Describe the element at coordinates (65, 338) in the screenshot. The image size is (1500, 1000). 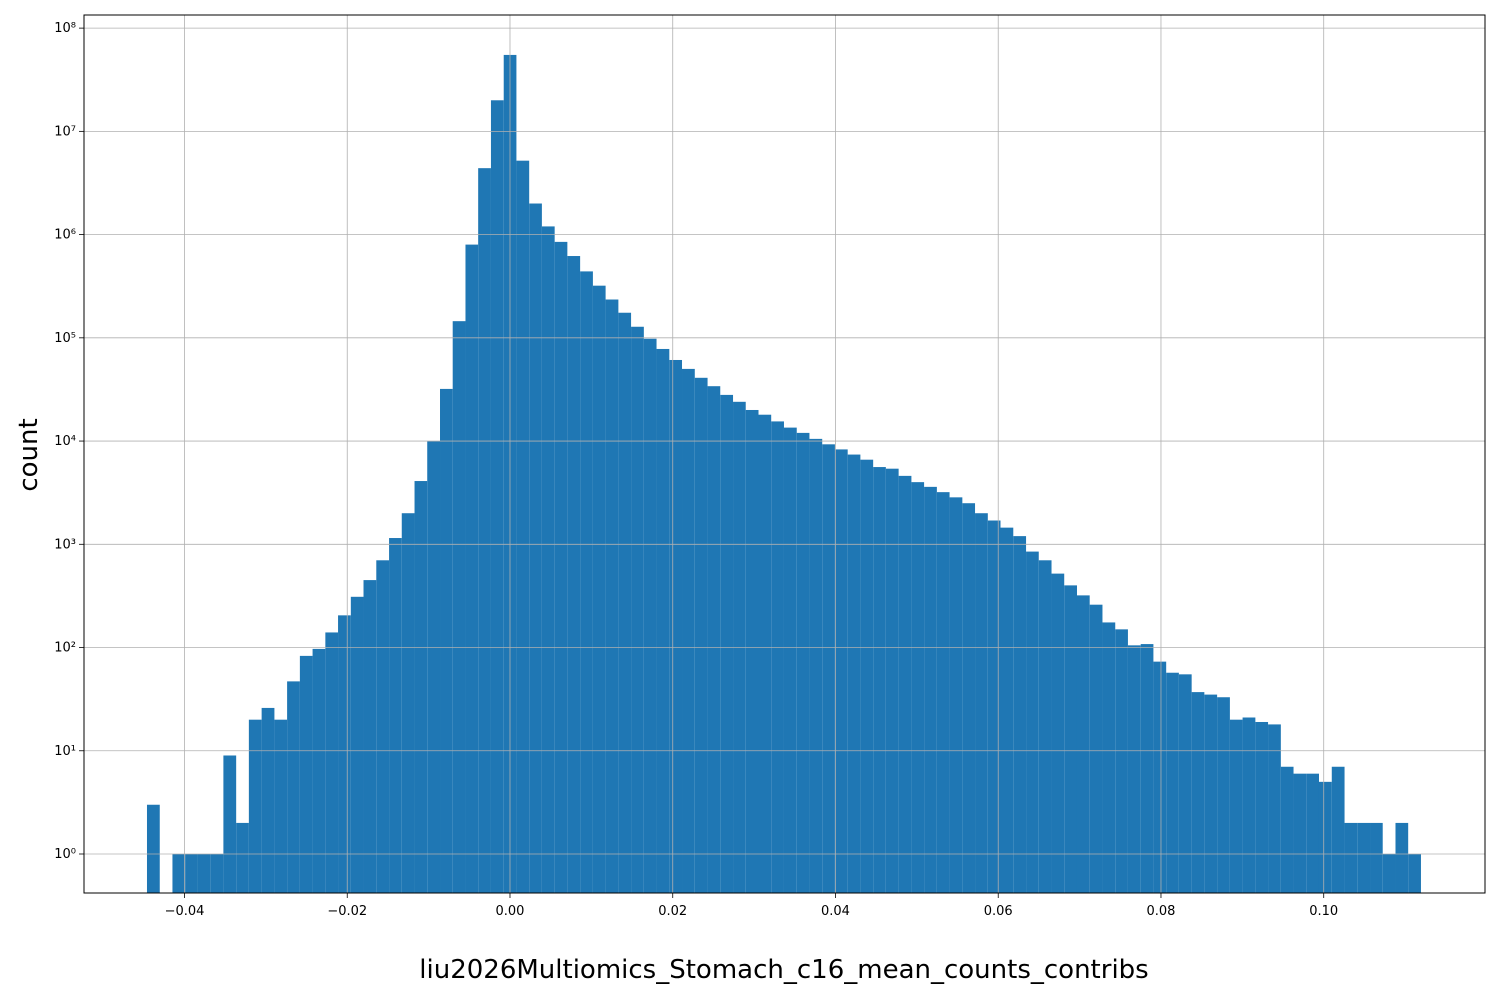
I see `y-tick-label: 10⁵` at that location.